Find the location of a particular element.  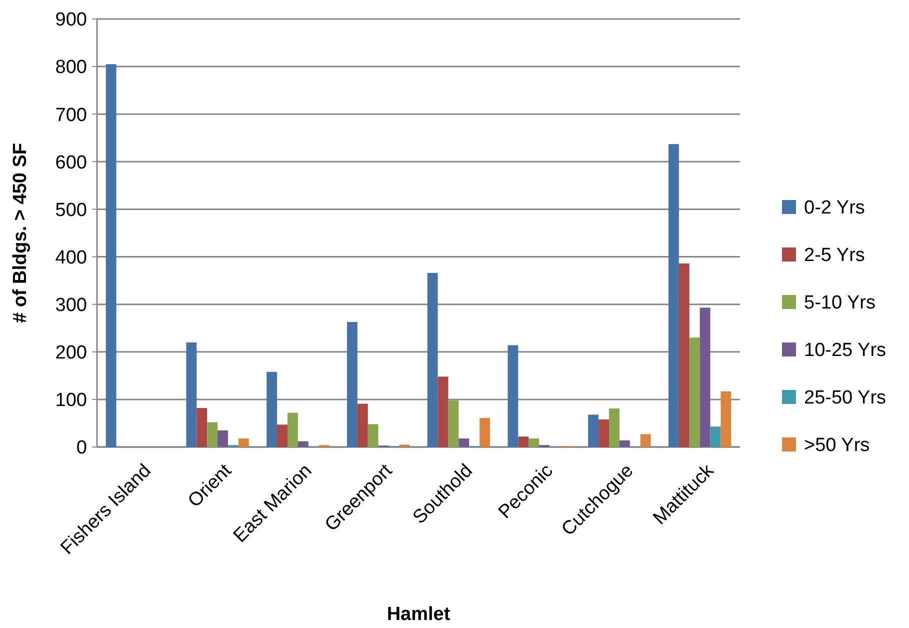

y-tick-label: 400 is located at coordinates (71, 257).